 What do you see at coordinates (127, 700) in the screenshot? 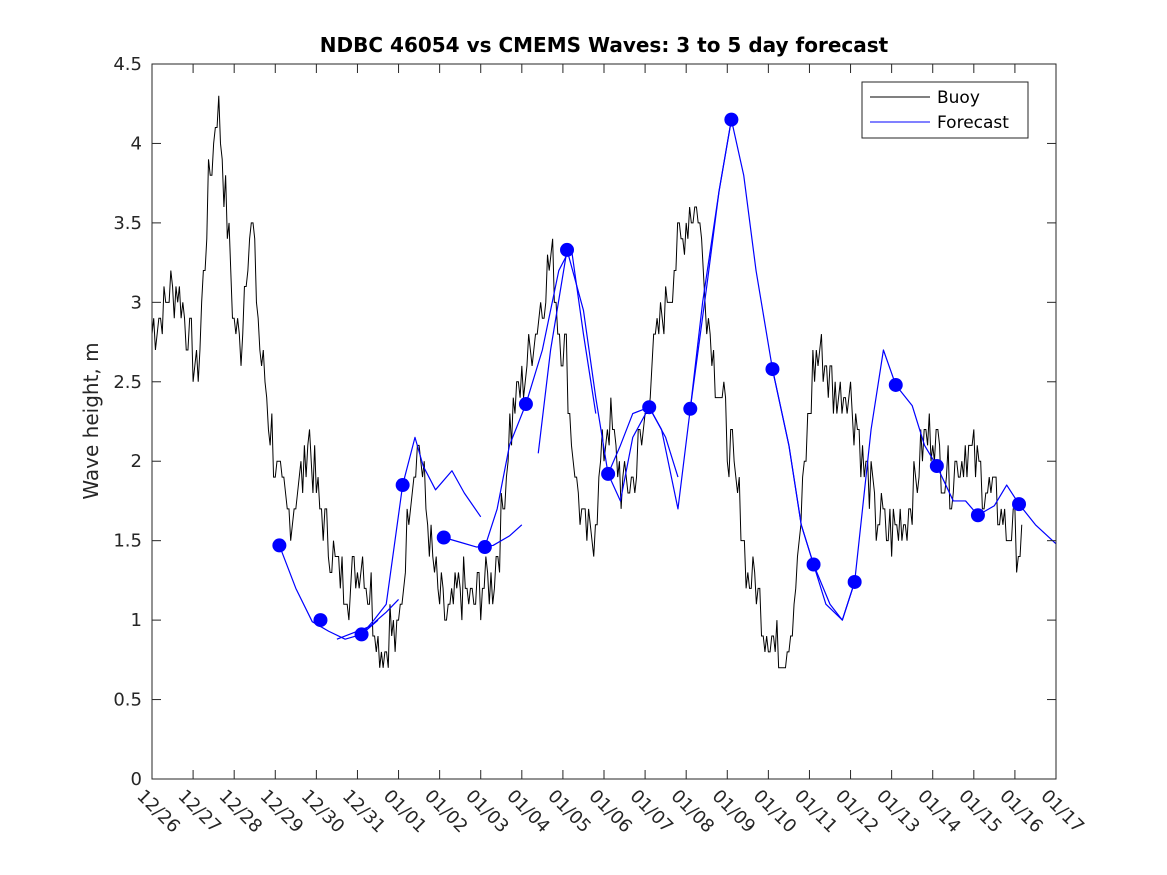
I see `y-tick-label: 0.5` at bounding box center [127, 700].